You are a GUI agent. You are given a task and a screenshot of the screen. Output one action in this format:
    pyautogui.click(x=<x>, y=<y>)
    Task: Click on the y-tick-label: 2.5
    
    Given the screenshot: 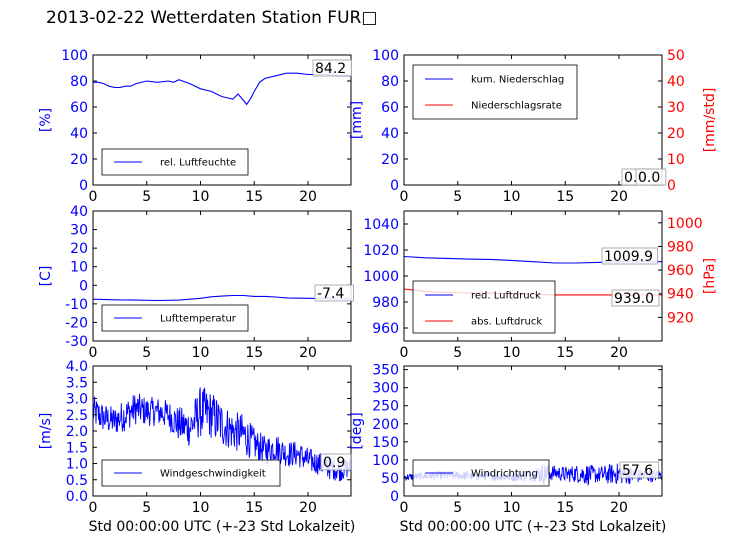 What is the action you would take?
    pyautogui.click(x=77, y=416)
    